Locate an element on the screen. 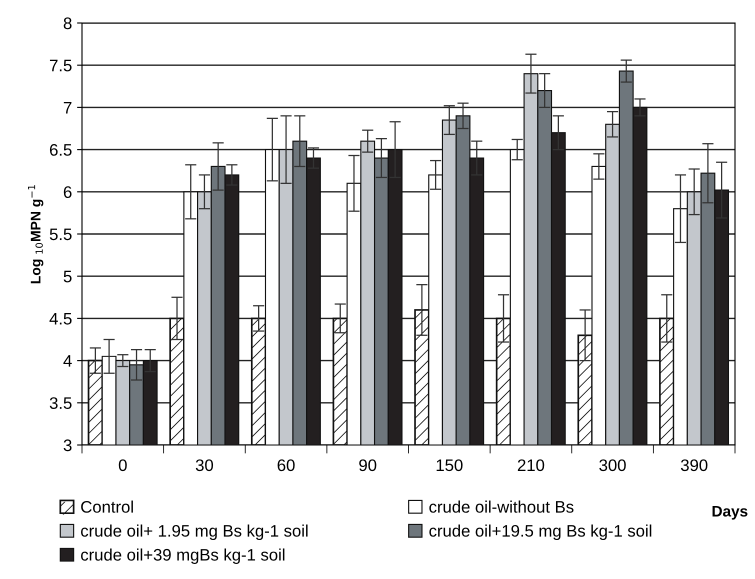 This screenshot has height=579, width=755. legend-label: crude oil+39 mgBs kg-1 soil is located at coordinates (182, 556).